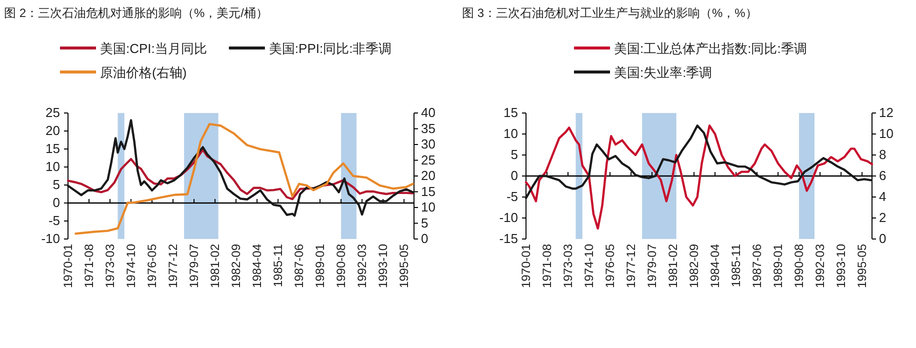 Image resolution: width=916 pixels, height=348 pixels. I want to click on y2-tick-label: 12, so click(886, 112).